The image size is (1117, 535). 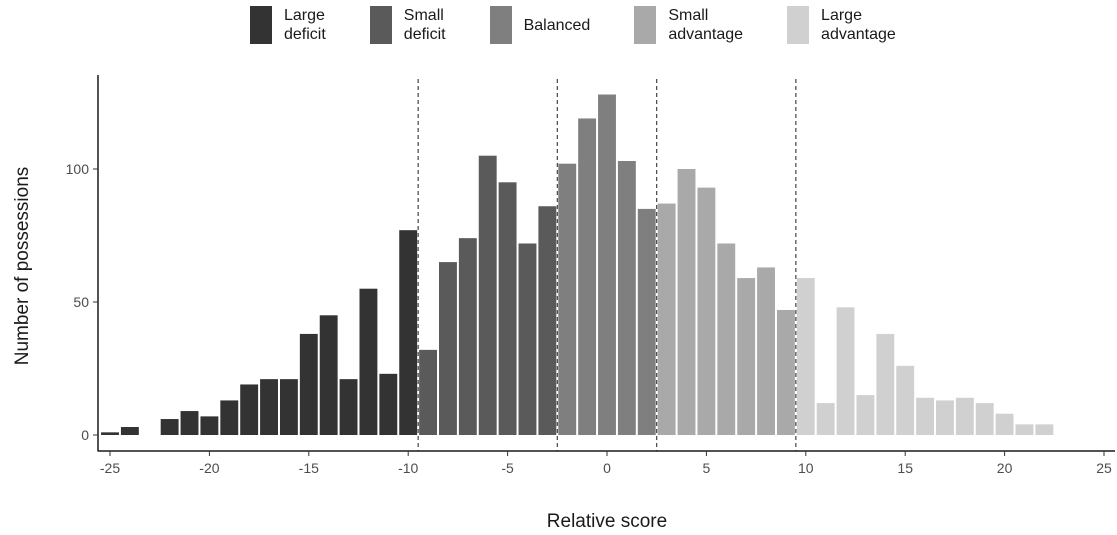 I want to click on bar-x0, so click(x=607, y=265).